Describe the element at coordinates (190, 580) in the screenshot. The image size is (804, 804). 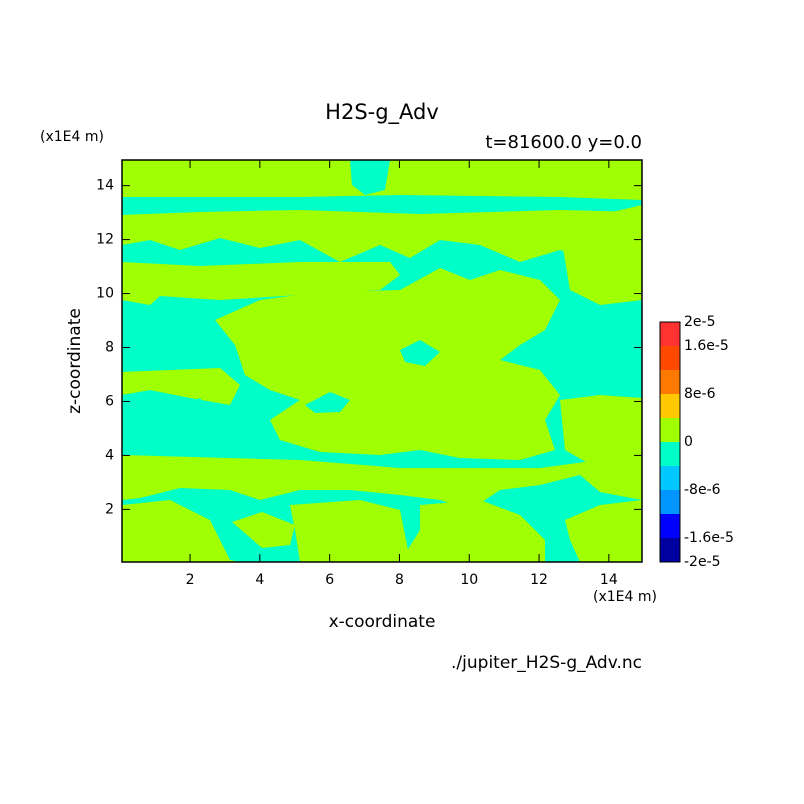
I see `x-tick-label: 2` at that location.